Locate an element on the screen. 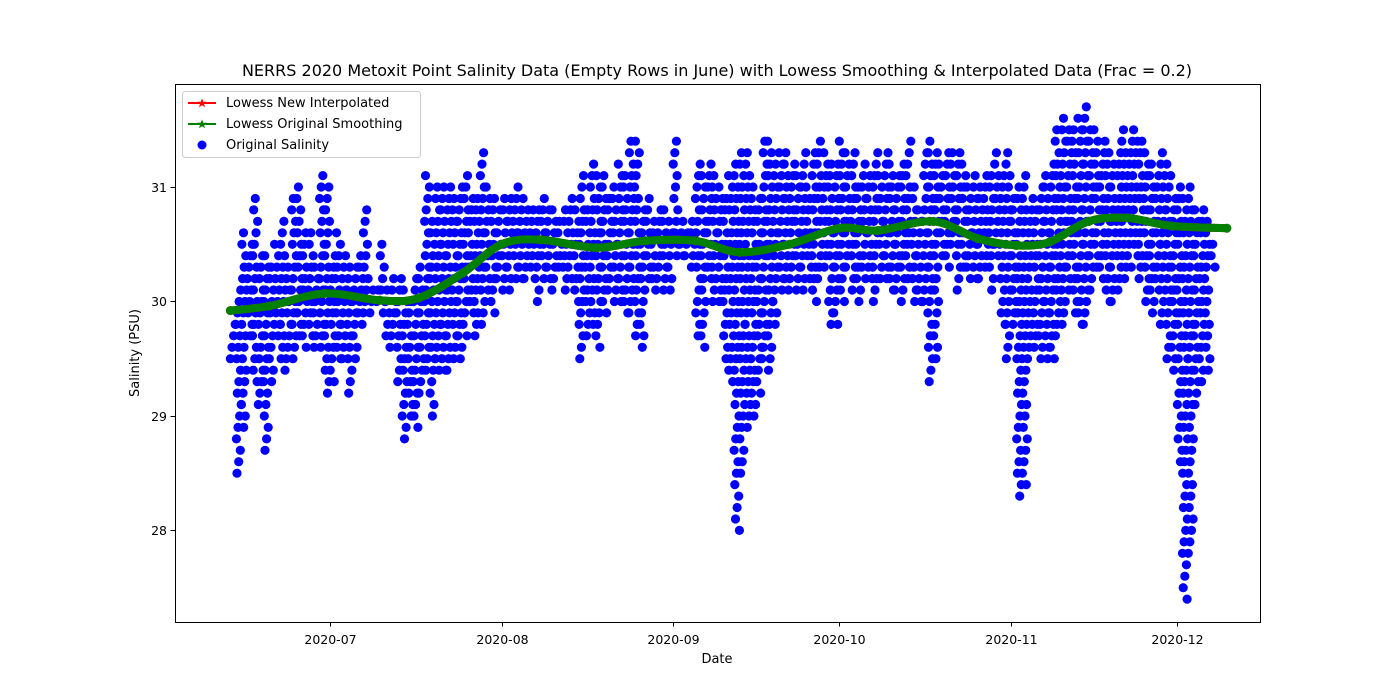 The image size is (1400, 700). lowess-smoothing-point is located at coordinates (740, 252).